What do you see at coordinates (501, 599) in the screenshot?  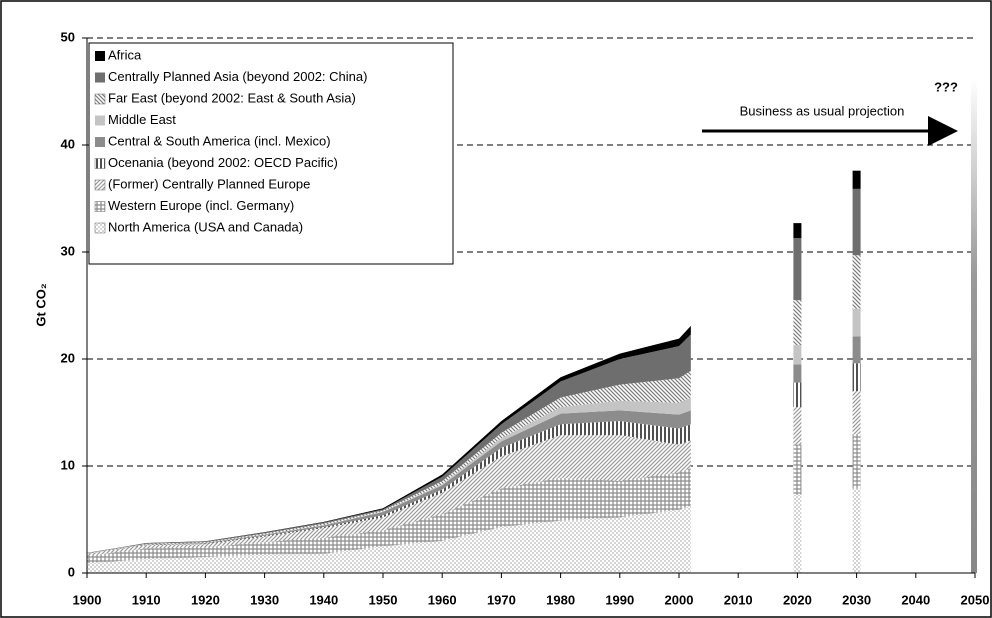 I see `x-tick-label: 1970` at bounding box center [501, 599].